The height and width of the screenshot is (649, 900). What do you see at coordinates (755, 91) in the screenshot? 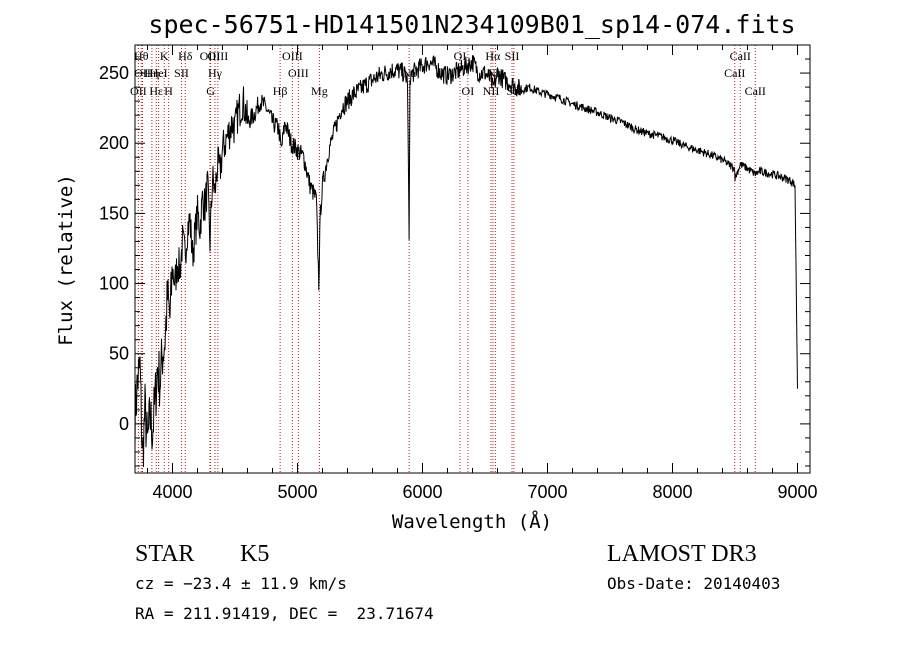
I see `line-label-28: CaII` at bounding box center [755, 91].